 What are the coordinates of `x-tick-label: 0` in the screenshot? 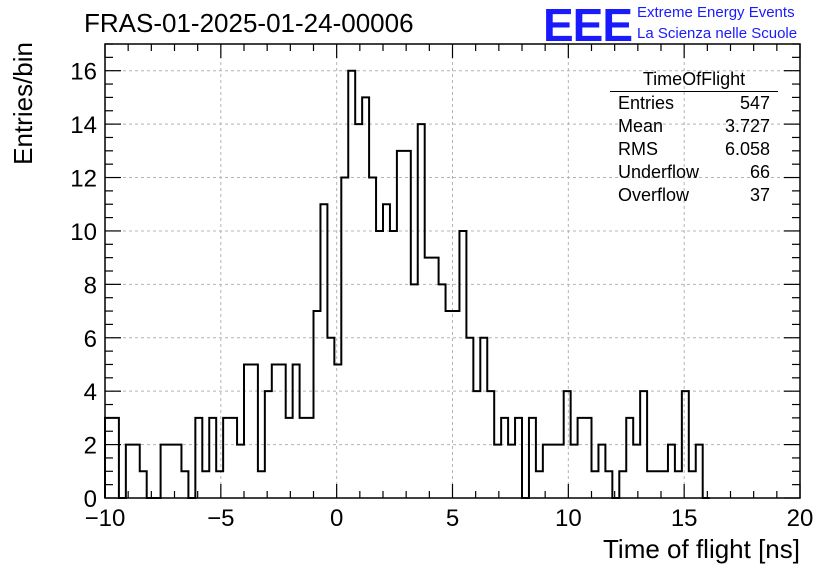 It's located at (336, 518).